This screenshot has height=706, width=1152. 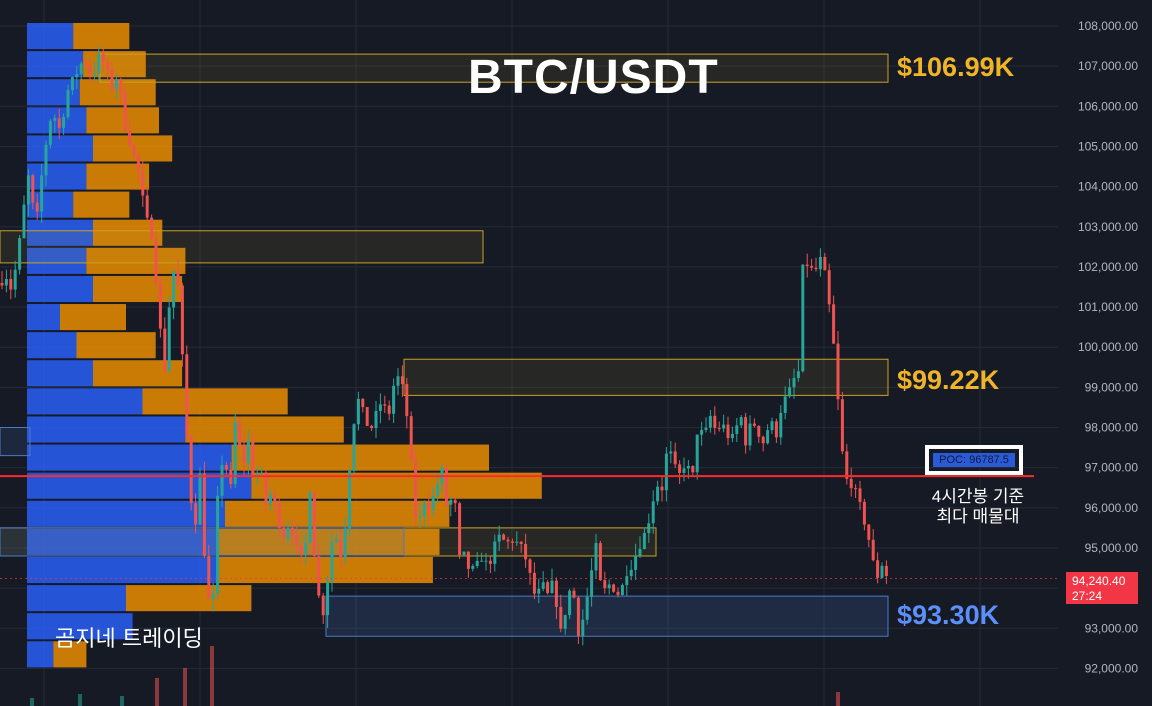 I want to click on y-tick-label: 95,000.00, so click(x=1112, y=548).